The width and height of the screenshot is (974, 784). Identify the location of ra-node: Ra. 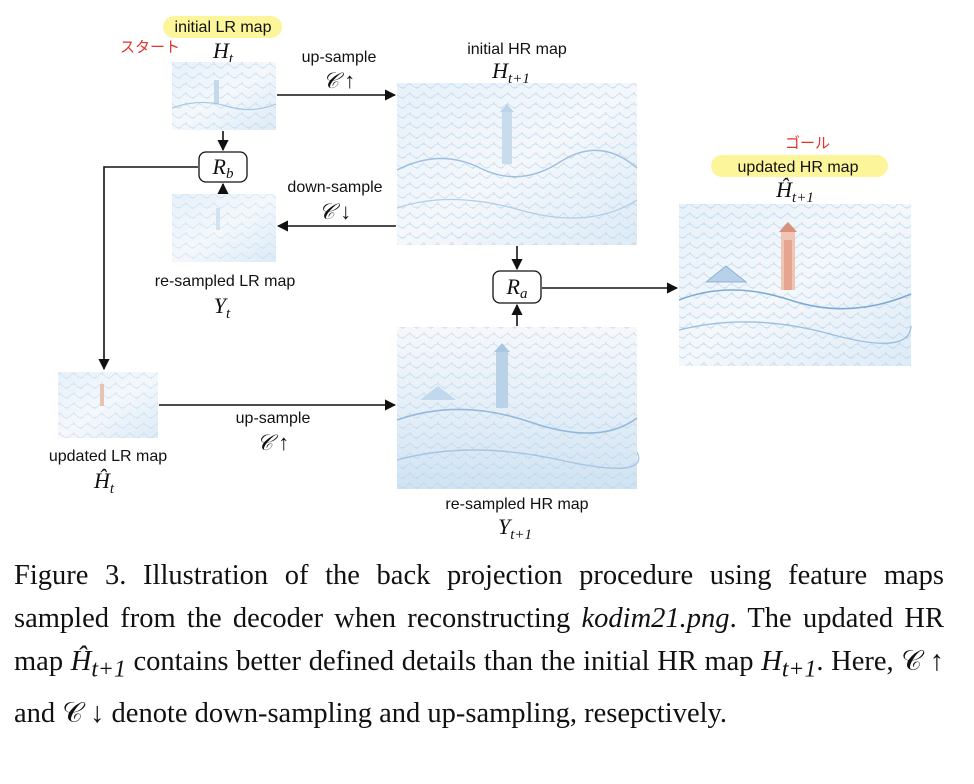
(517, 287).